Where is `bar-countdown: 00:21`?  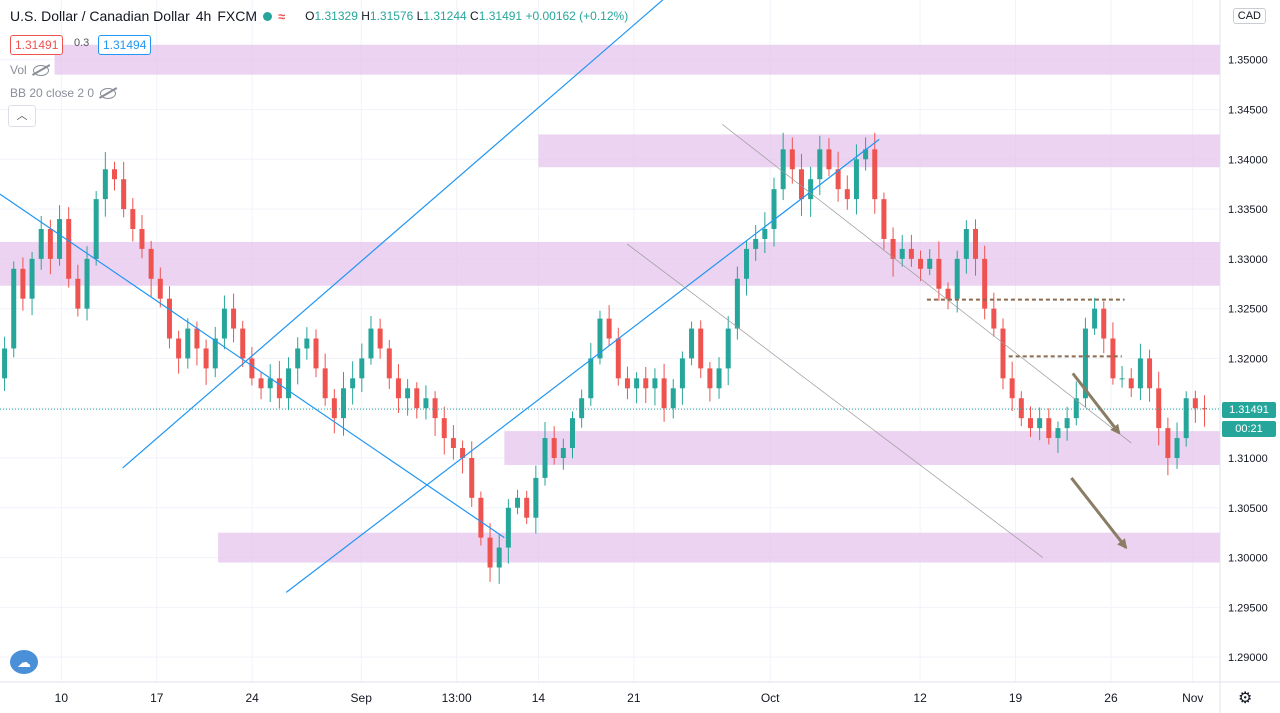
bar-countdown: 00:21 is located at coordinates (1249, 429).